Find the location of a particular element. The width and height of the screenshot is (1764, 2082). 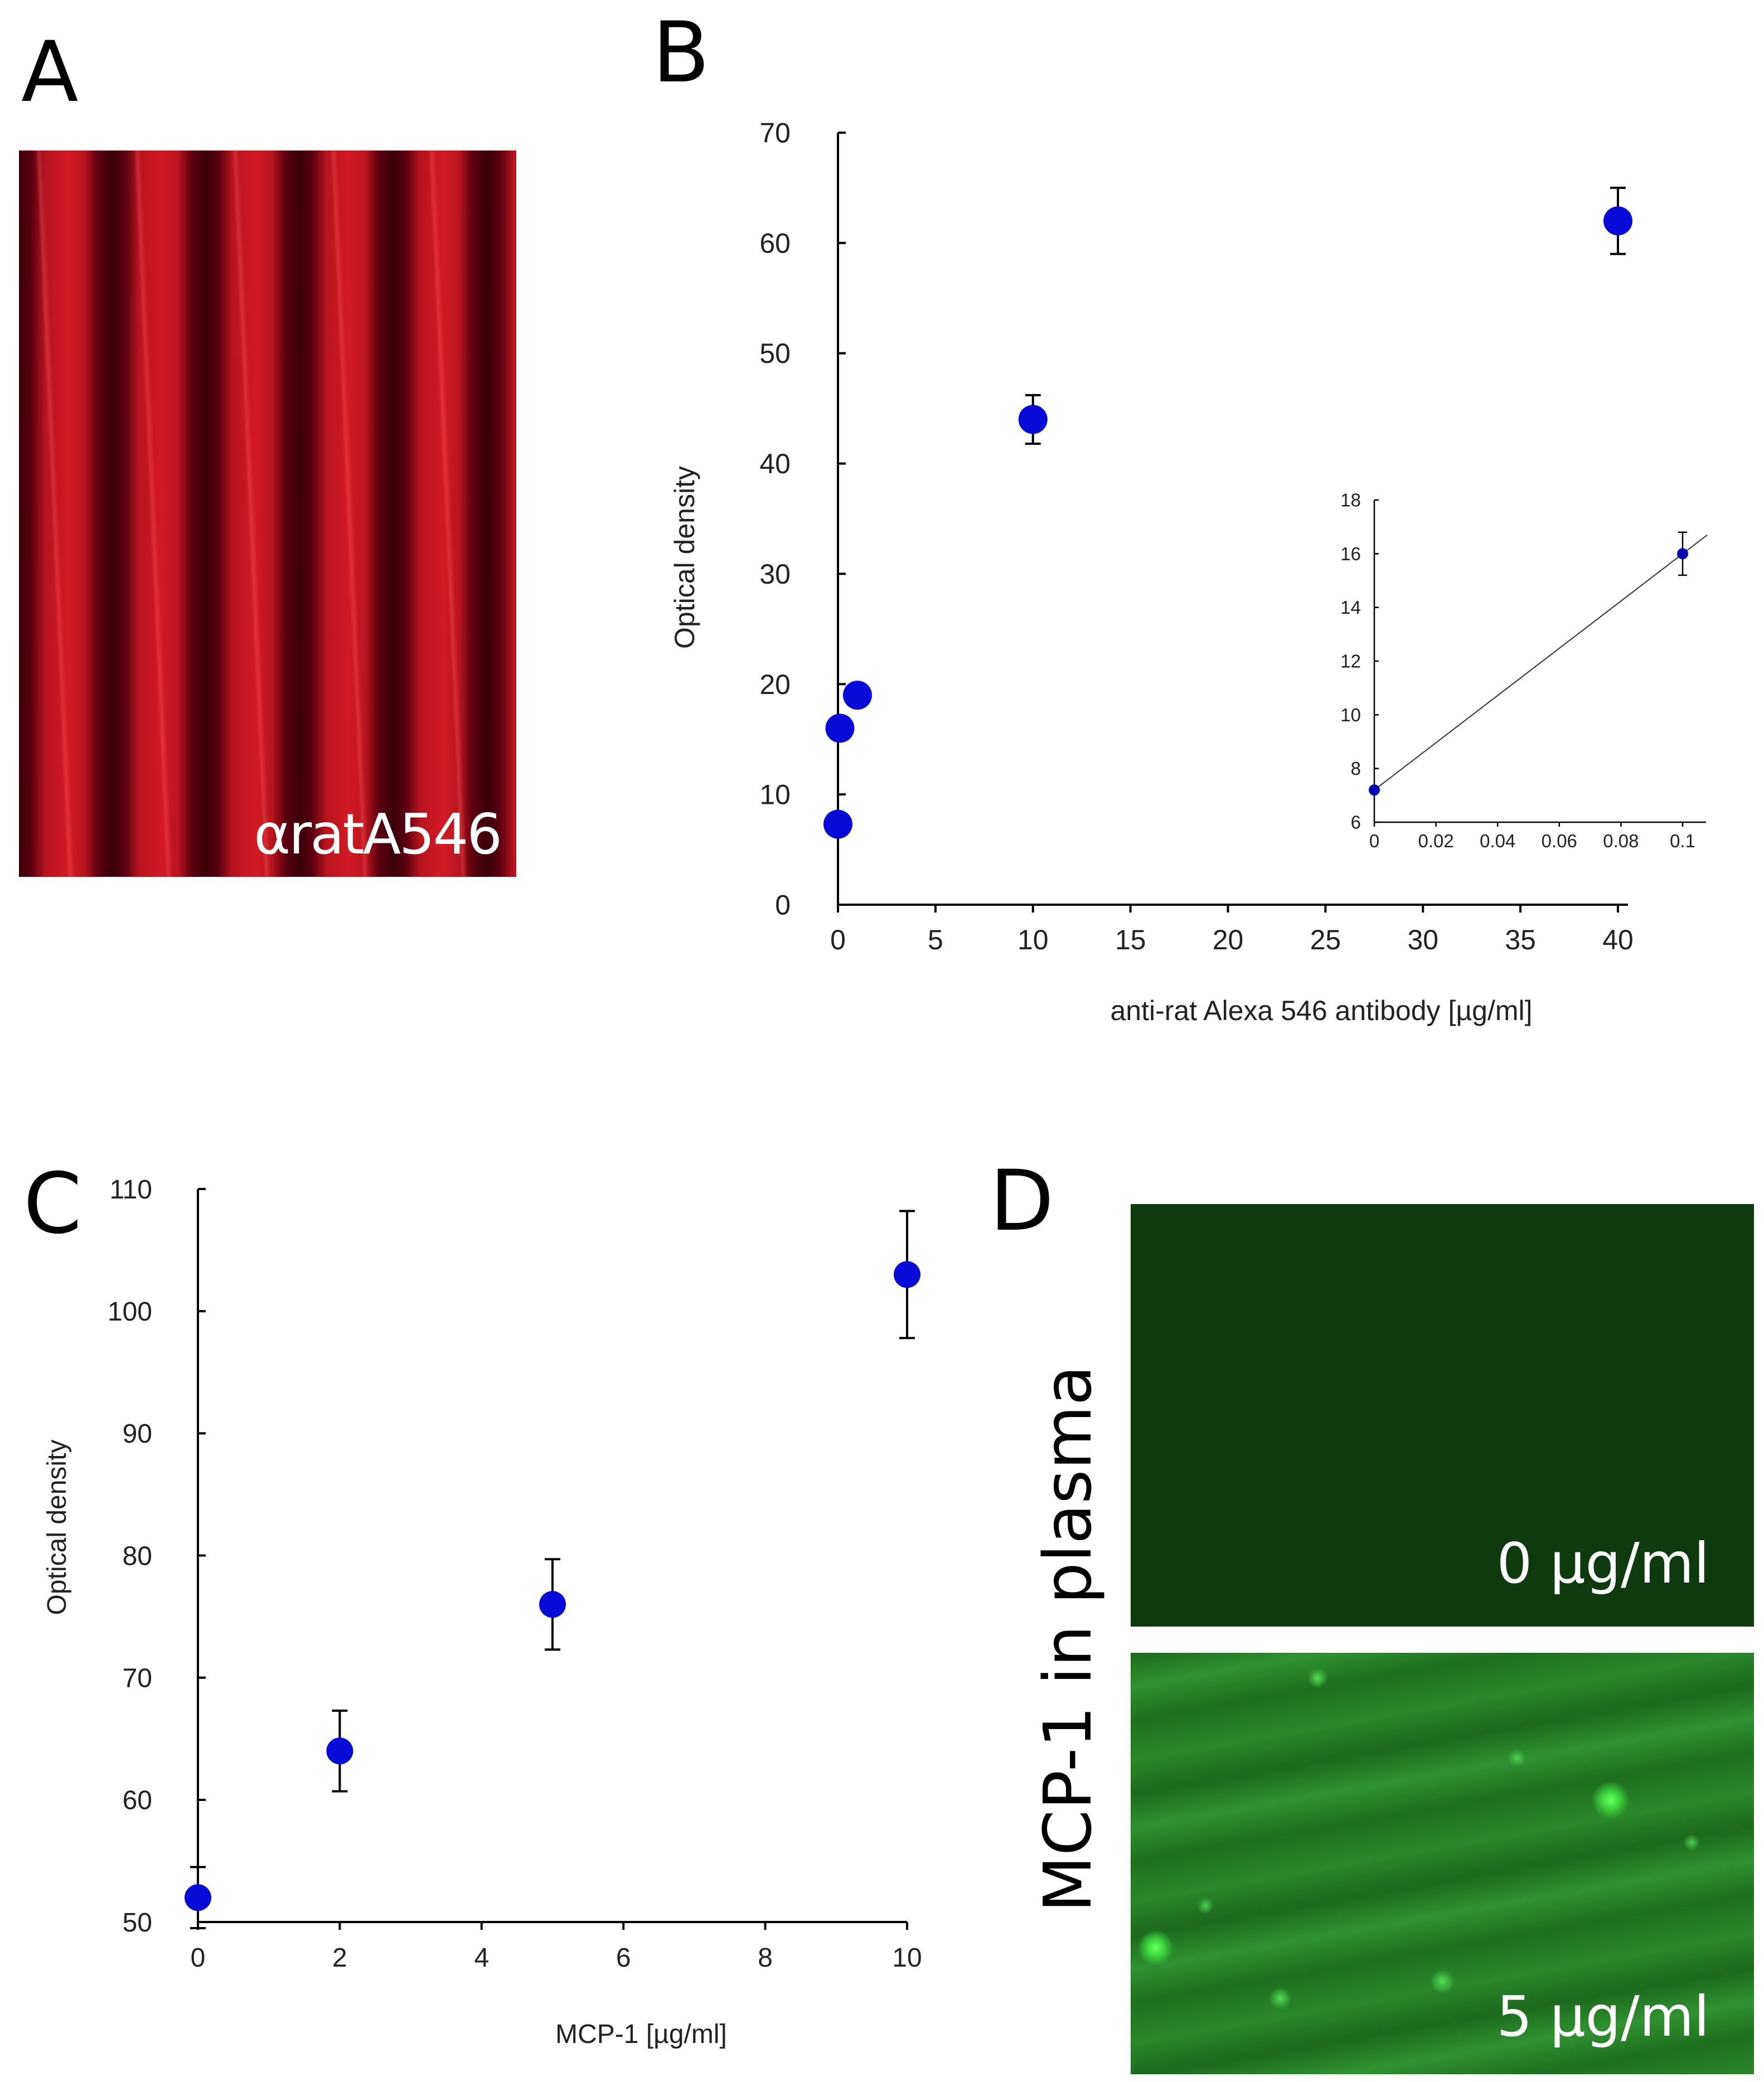

panel-c-x-tick-label: 2 is located at coordinates (339, 1958).